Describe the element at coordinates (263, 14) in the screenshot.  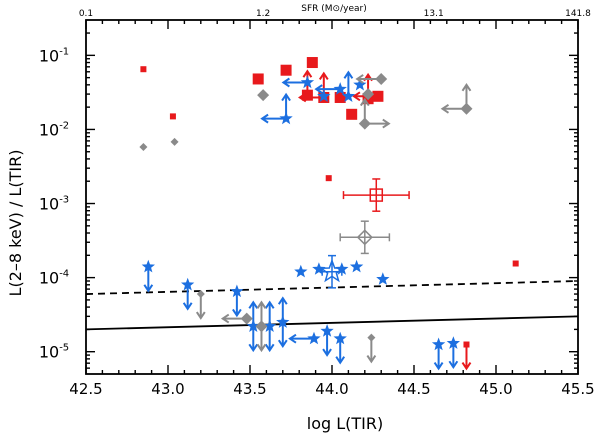
I see `top-tick-label: 1.2` at that location.